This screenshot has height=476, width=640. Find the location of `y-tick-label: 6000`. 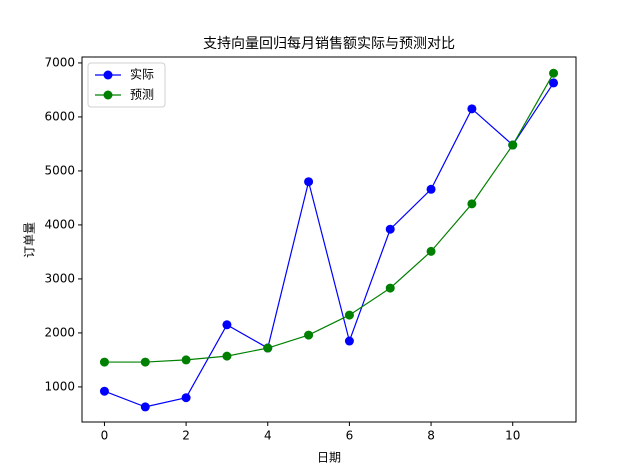

y-tick-label: 6000 is located at coordinates (59, 116).